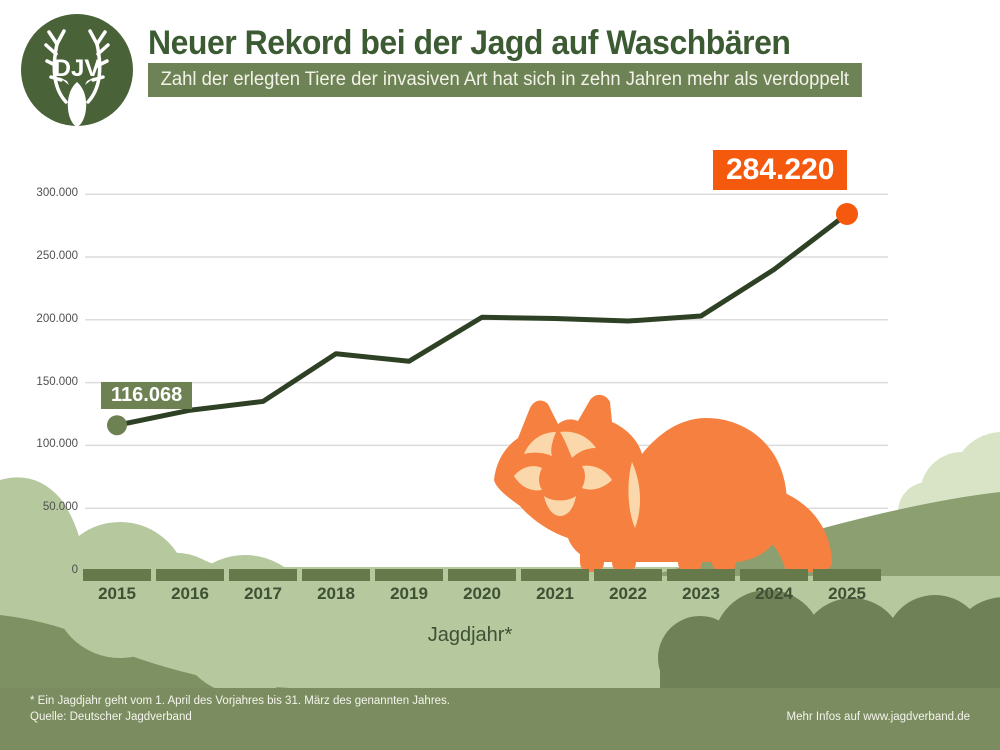 The width and height of the screenshot is (1000, 750). I want to click on x-tick-label: 2016, so click(190, 593).